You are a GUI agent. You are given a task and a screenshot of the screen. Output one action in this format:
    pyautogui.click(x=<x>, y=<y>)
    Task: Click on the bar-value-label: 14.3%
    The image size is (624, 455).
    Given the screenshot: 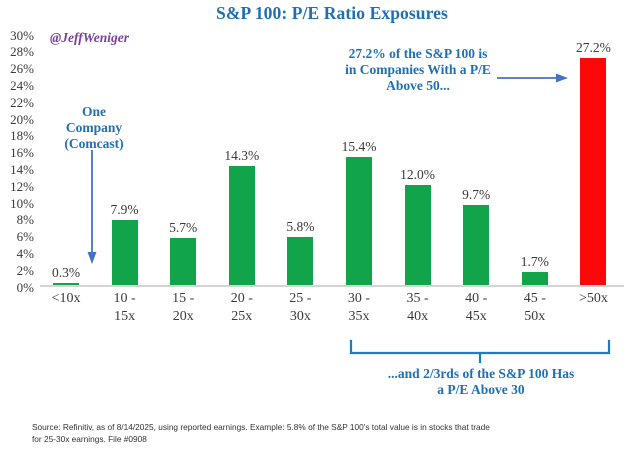 What is the action you would take?
    pyautogui.click(x=242, y=155)
    